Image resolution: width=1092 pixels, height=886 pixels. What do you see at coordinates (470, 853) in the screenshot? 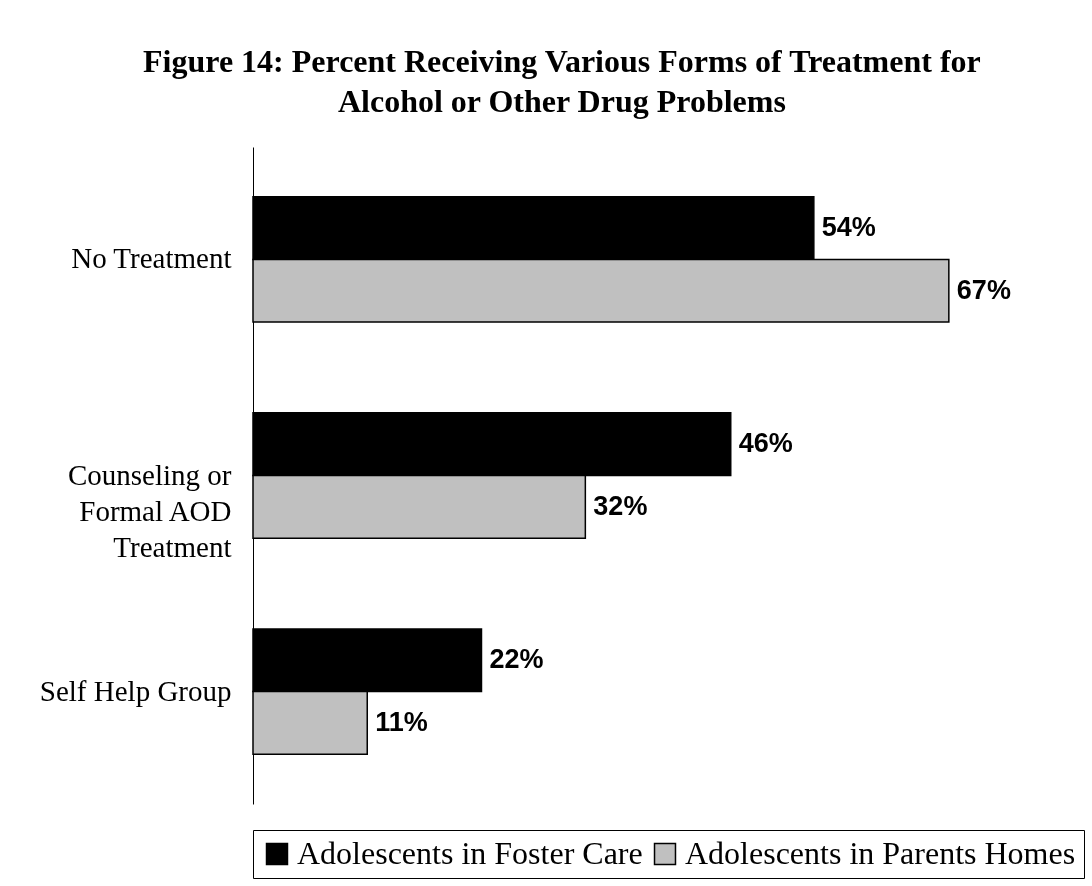
I see `legend-label: Adolescents in Foster Care` at bounding box center [470, 853].